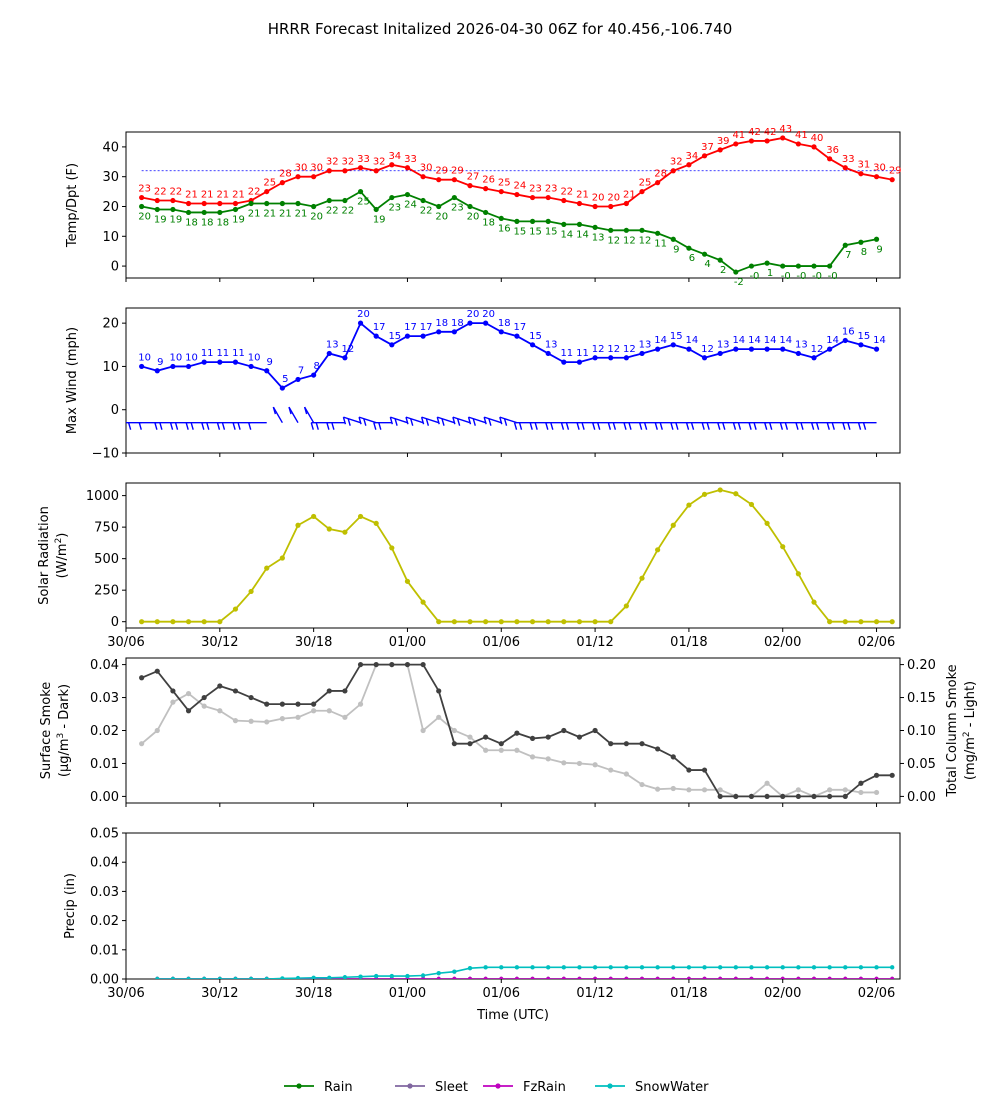 The width and height of the screenshot is (1000, 1100). I want to click on wind-label: 9, so click(160, 362).